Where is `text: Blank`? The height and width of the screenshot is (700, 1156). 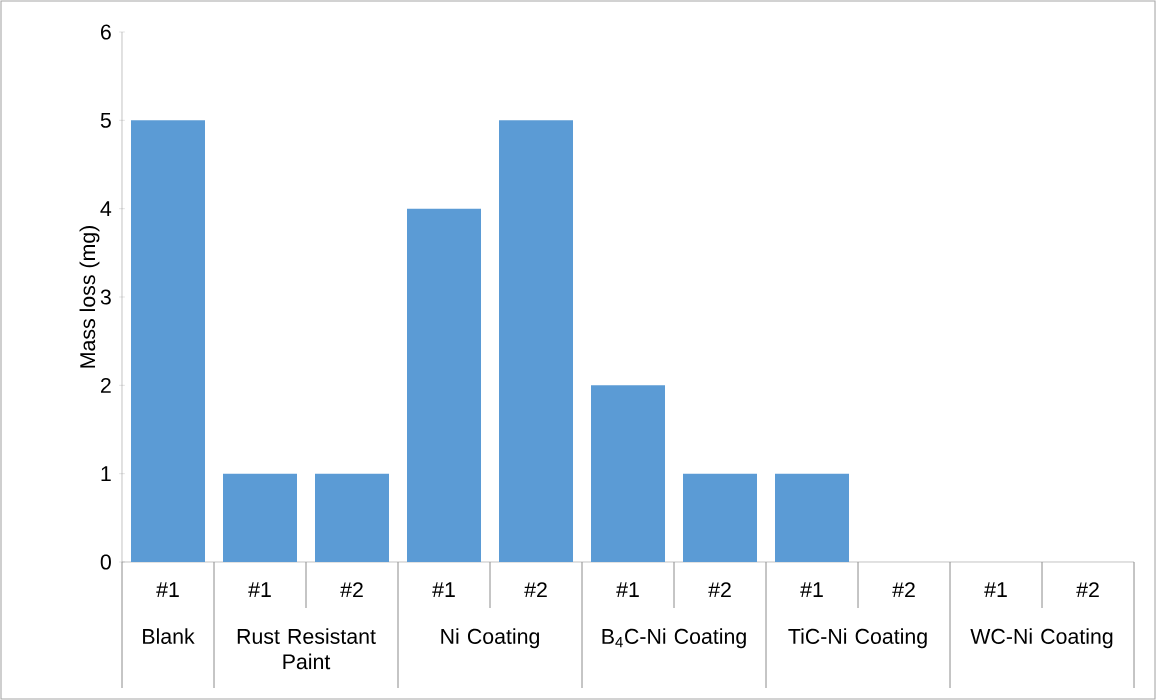
text: Blank is located at coordinates (169, 636).